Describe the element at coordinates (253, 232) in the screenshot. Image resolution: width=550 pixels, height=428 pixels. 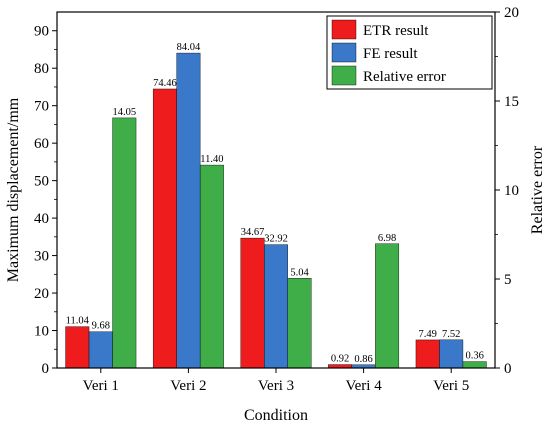
I see `data-label-1-3: 34.67` at that location.